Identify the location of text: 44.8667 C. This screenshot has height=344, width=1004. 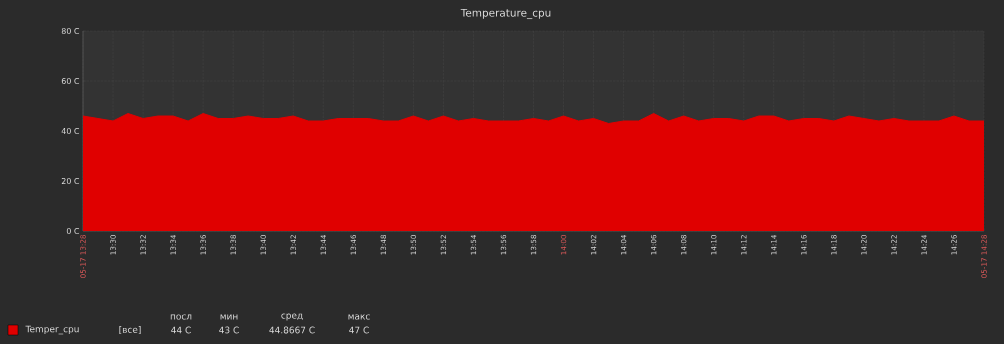
(292, 330).